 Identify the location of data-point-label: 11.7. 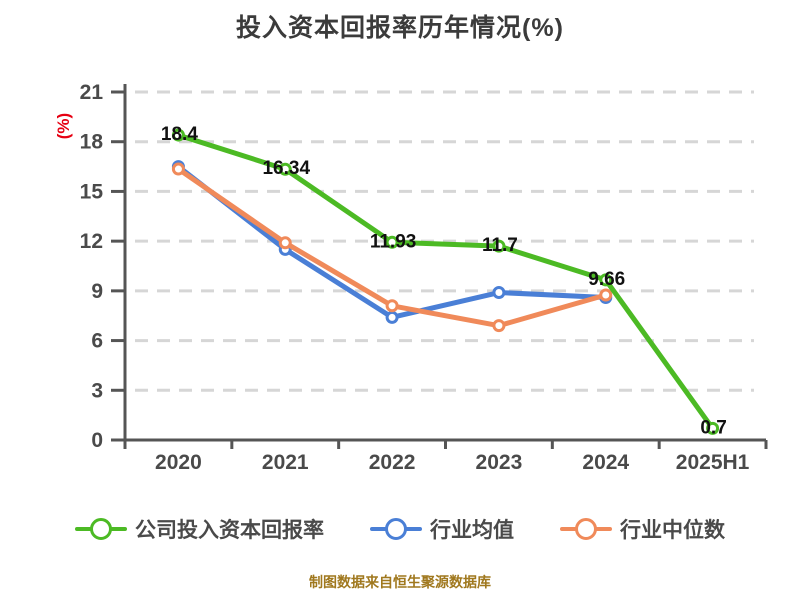
(500, 245).